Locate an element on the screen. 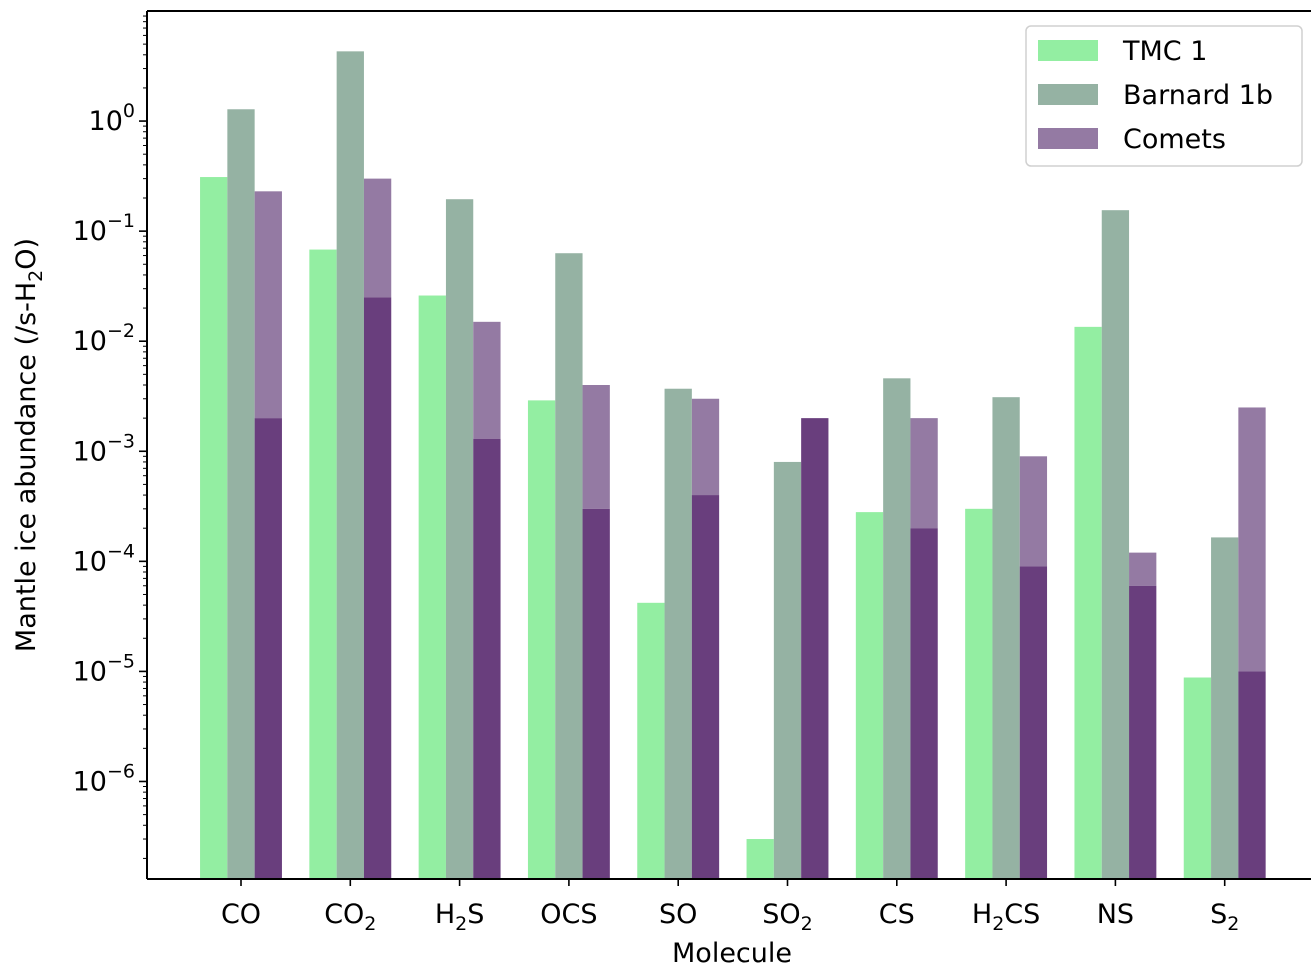 This screenshot has height=969, width=1311. x-tick-label: CO2 is located at coordinates (350, 917).